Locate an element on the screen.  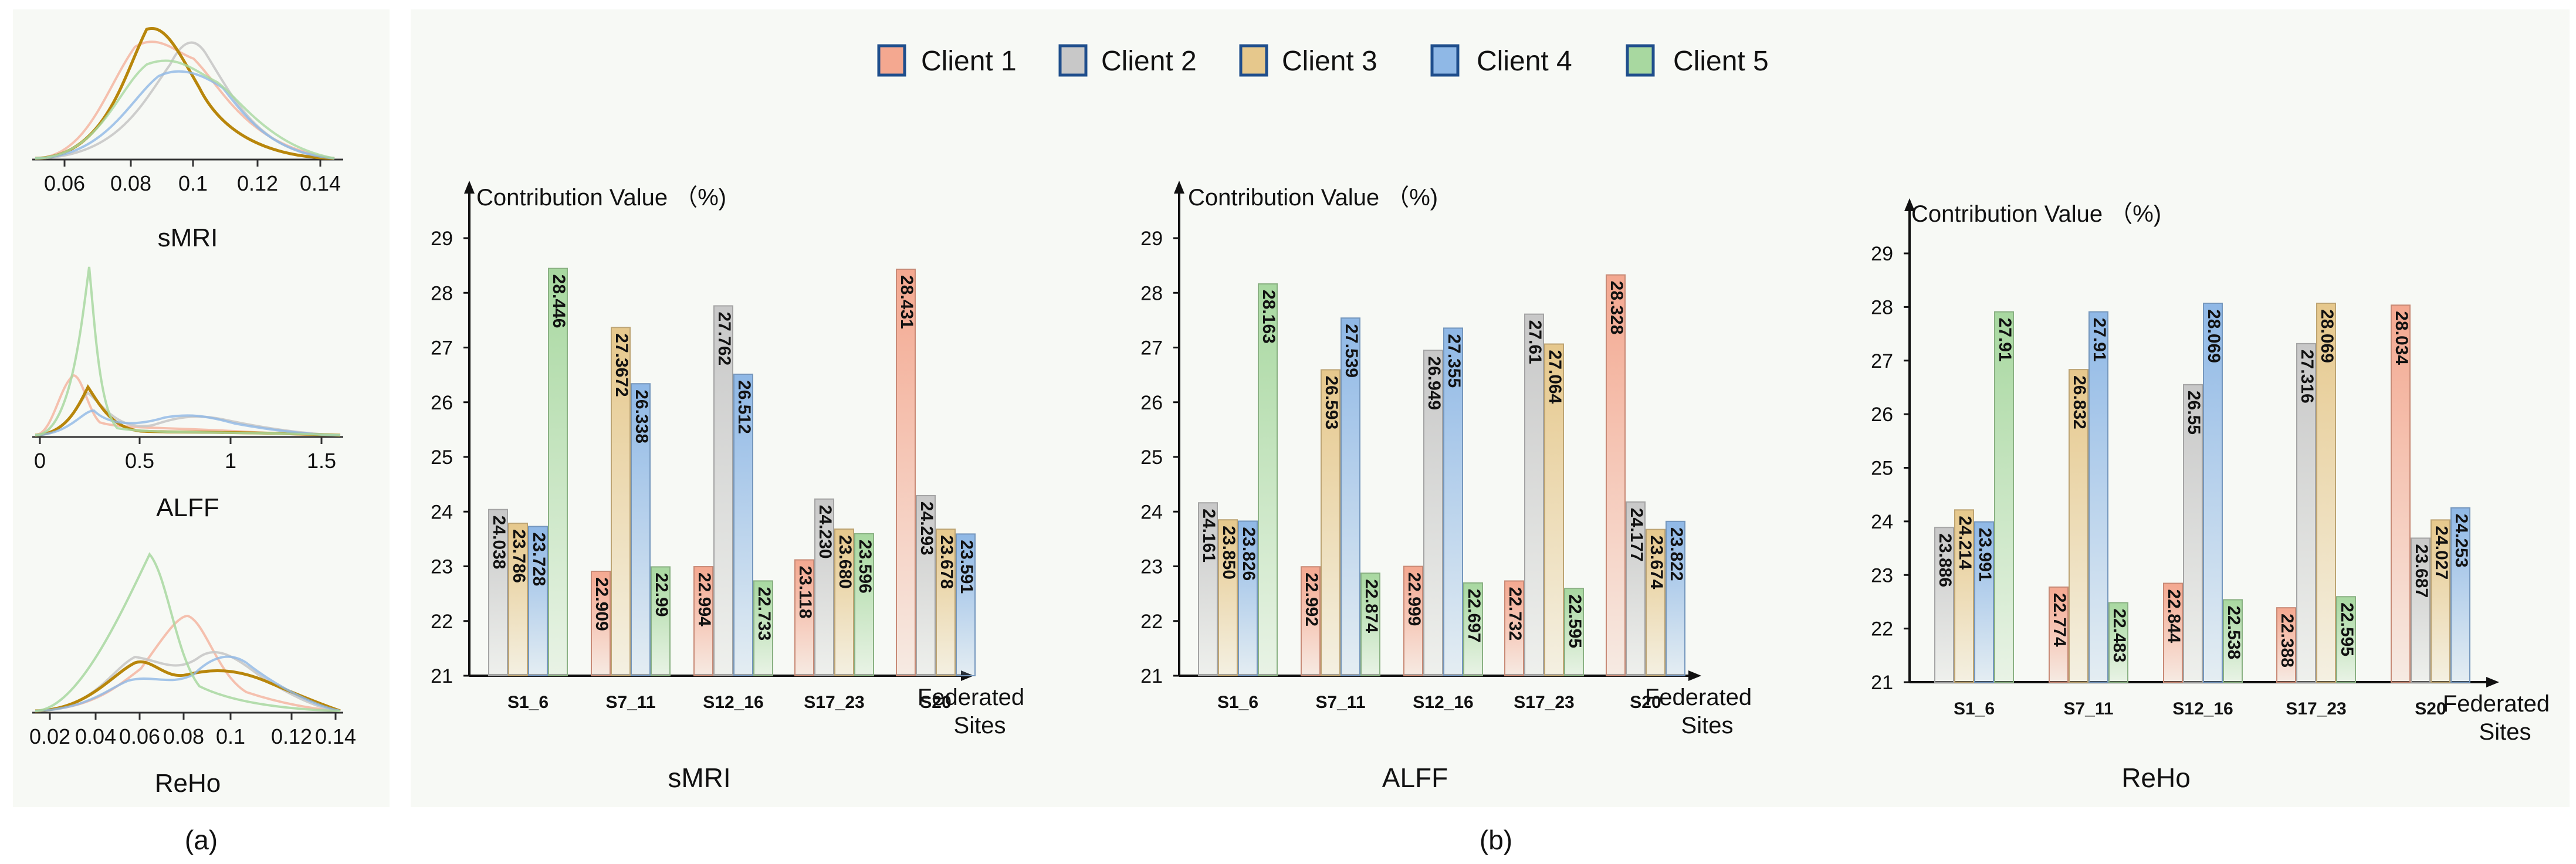
bar-value-label: 27.355 is located at coordinates (1454, 361).